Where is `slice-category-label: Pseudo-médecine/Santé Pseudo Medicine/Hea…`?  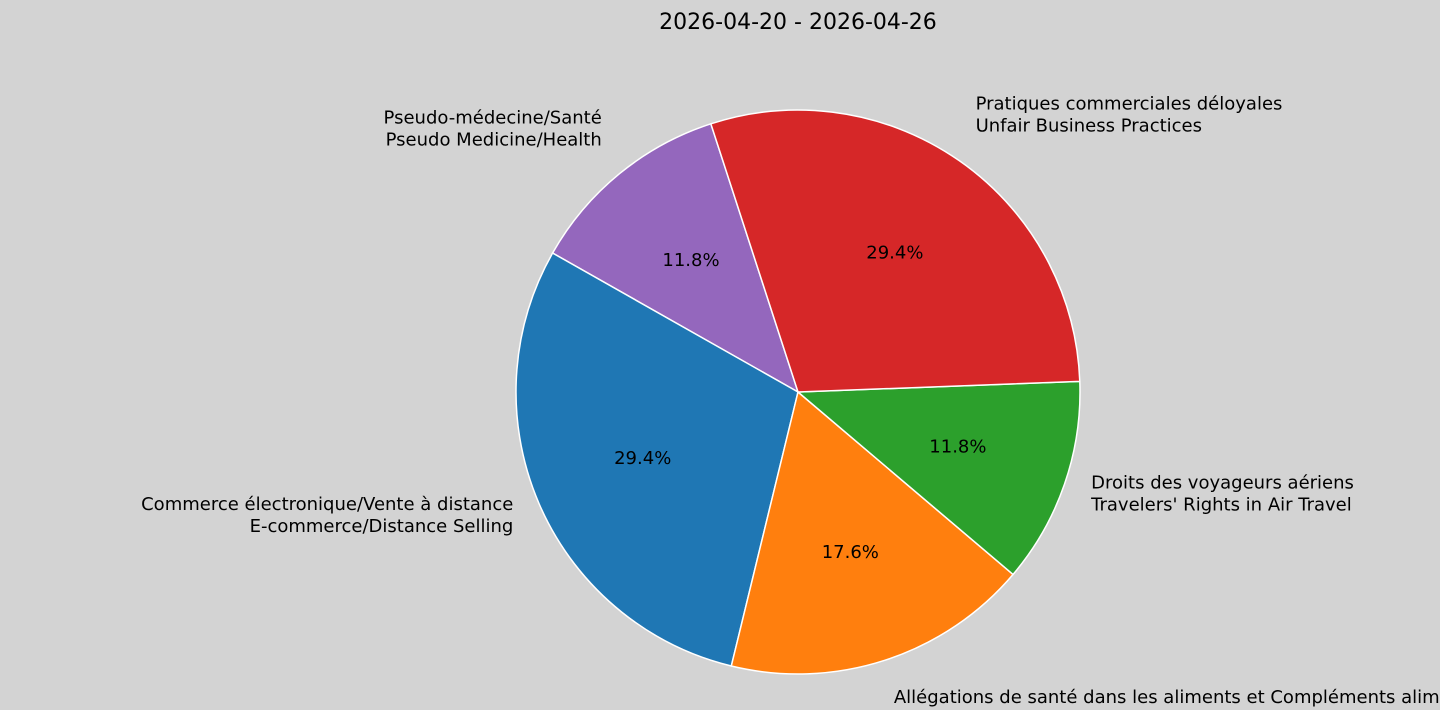 slice-category-label: Pseudo-médecine/Santé Pseudo Medicine/Hea… is located at coordinates (493, 129).